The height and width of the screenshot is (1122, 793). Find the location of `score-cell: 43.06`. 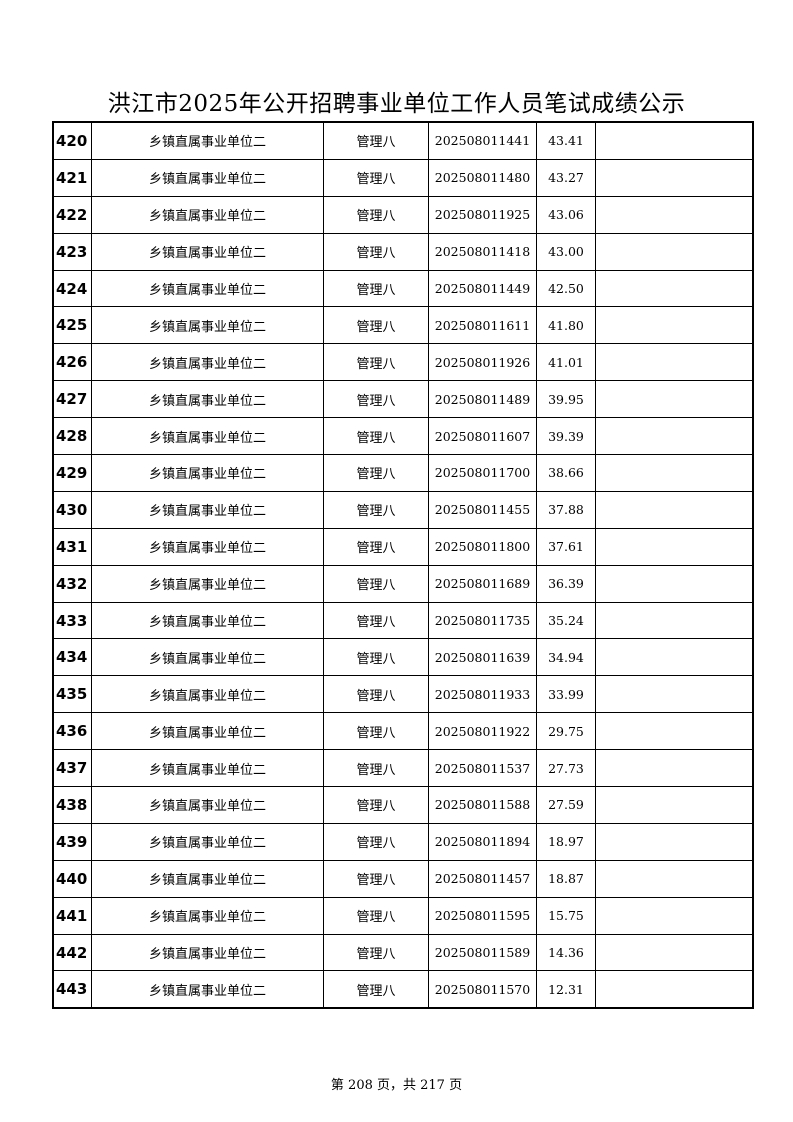

score-cell: 43.06 is located at coordinates (566, 214).